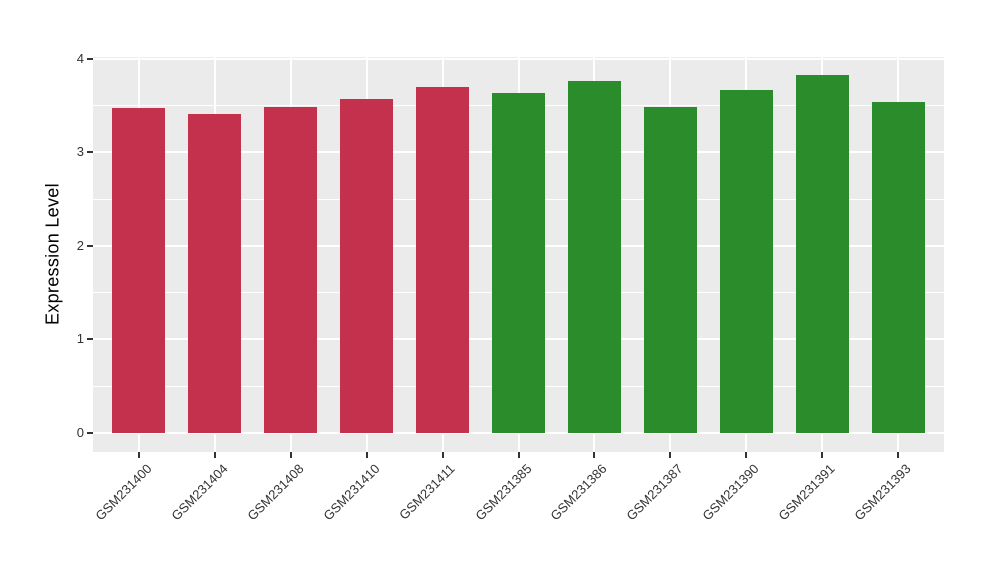  I want to click on x-tick-label-text: GSM231411, so click(427, 492).